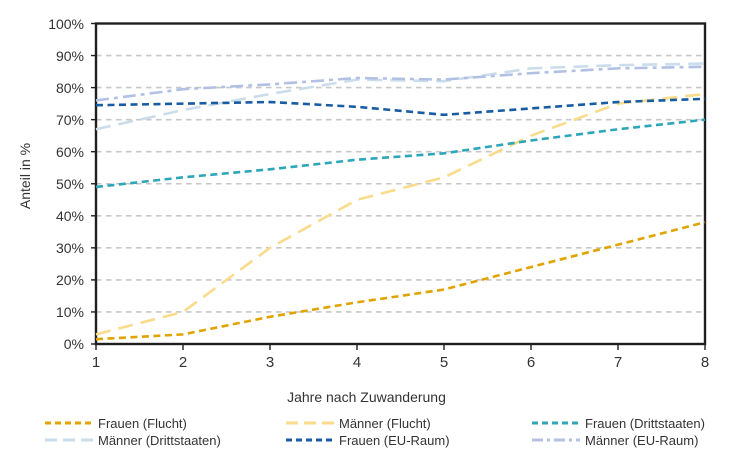 This screenshot has height=460, width=733. Describe the element at coordinates (531, 362) in the screenshot. I see `x-tick-label: 6` at that location.